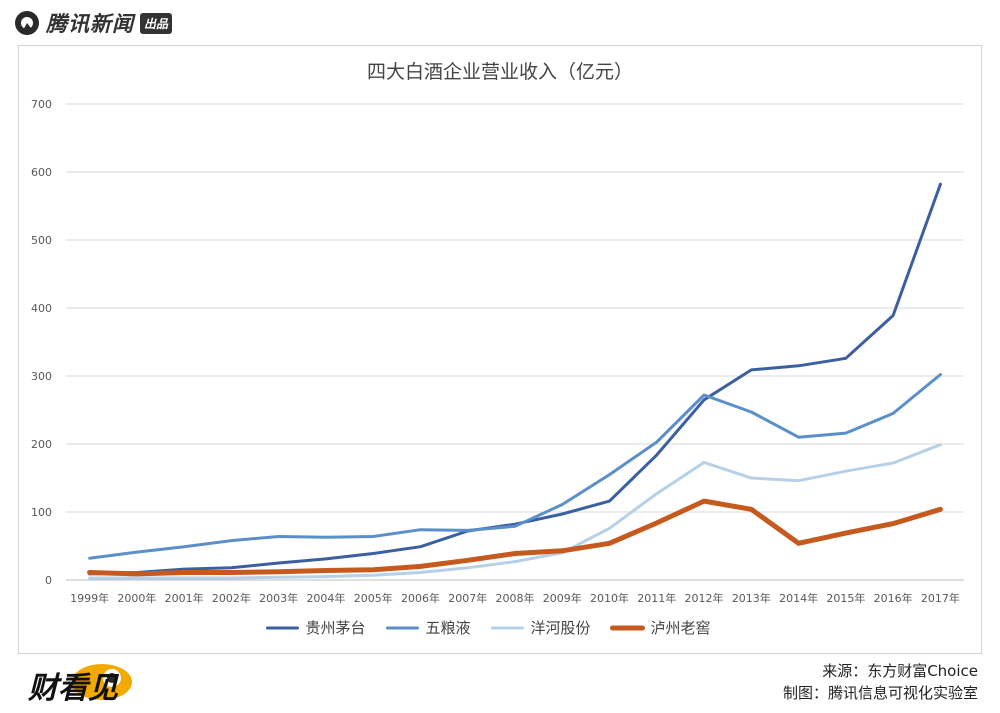 Image resolution: width=1000 pixels, height=713 pixels. Describe the element at coordinates (27, 23) in the screenshot. I see `tencent-news-logo-icon` at that location.